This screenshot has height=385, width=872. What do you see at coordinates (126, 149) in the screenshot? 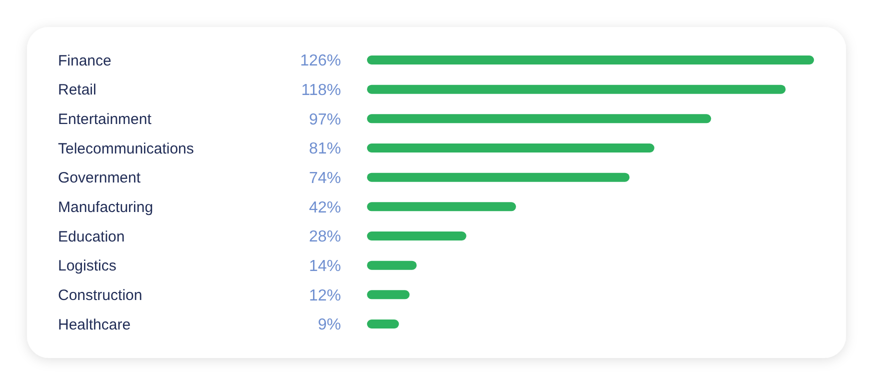
I see `y-tick-label: Telecommunications` at bounding box center [126, 149].